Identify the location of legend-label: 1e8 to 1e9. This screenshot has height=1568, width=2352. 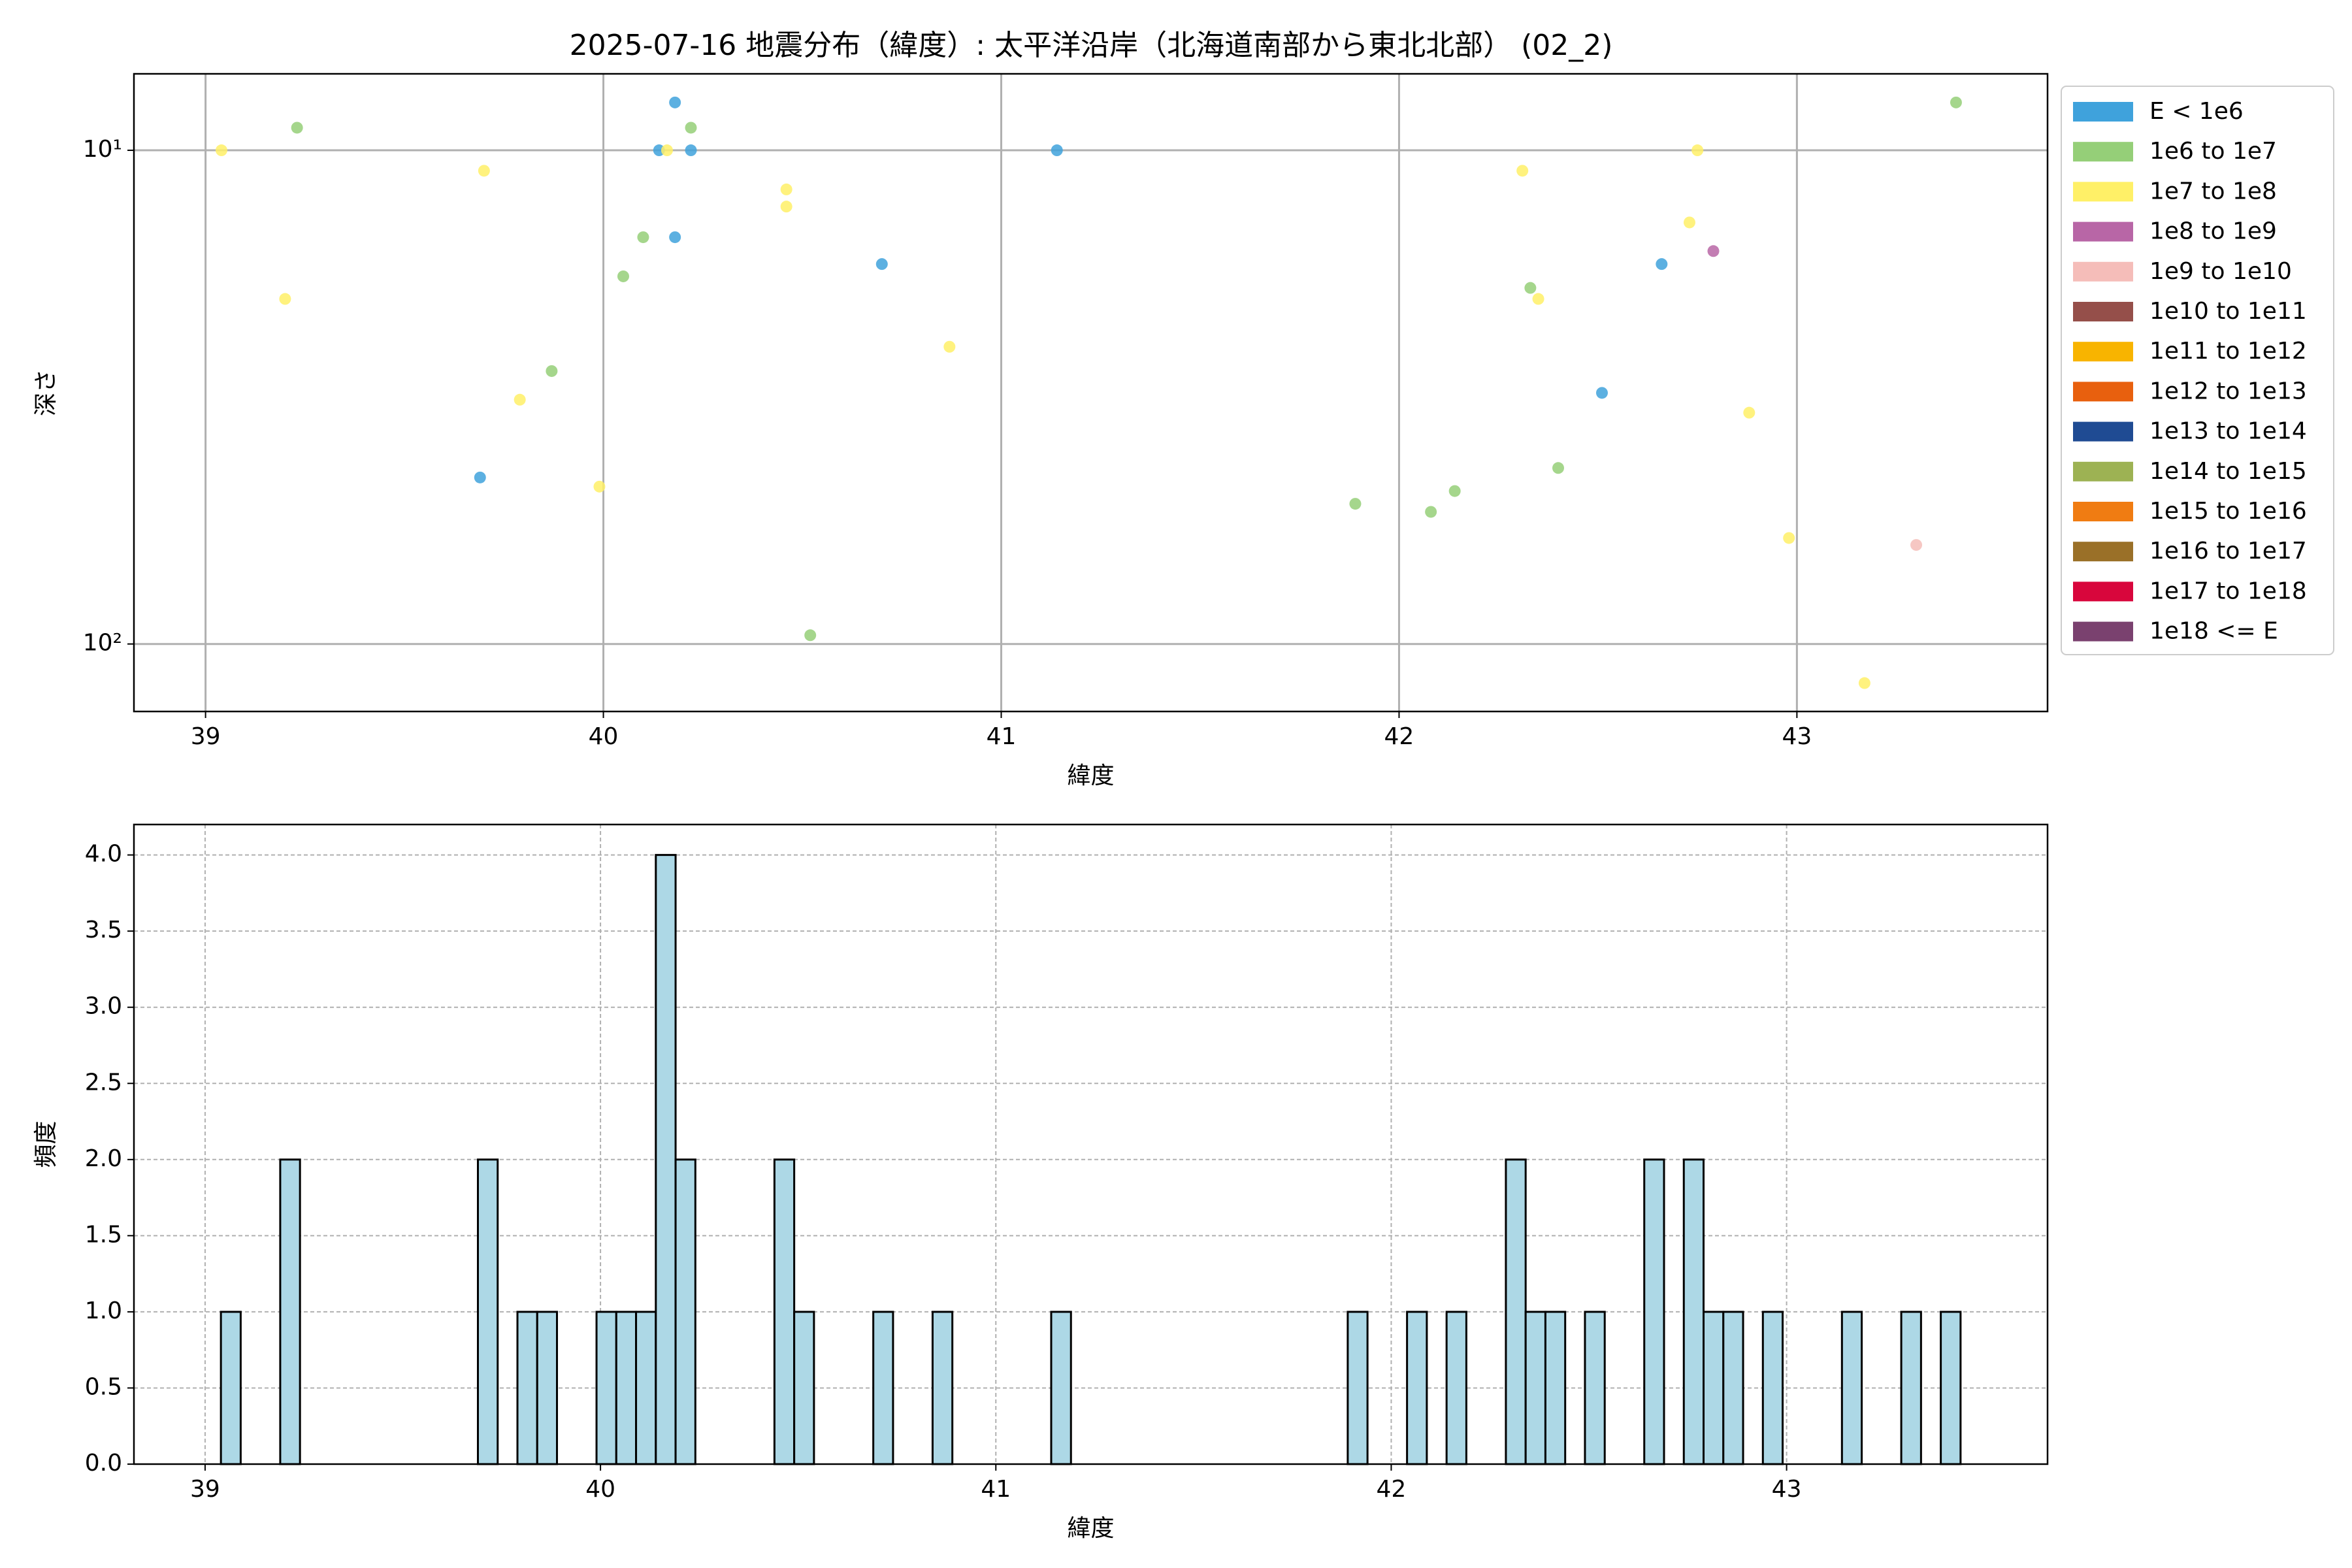
(2213, 231).